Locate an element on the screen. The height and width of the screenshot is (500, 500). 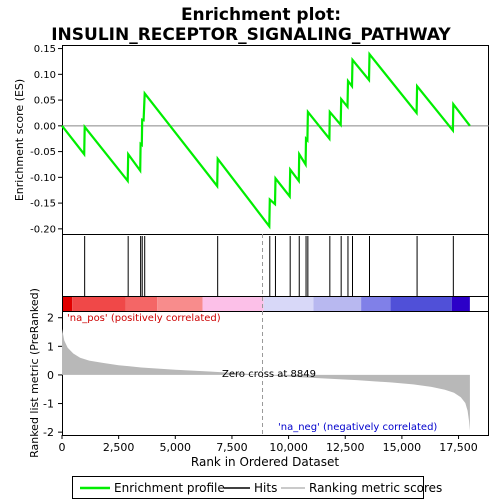
correlation-color-bar is located at coordinates (275, 304).